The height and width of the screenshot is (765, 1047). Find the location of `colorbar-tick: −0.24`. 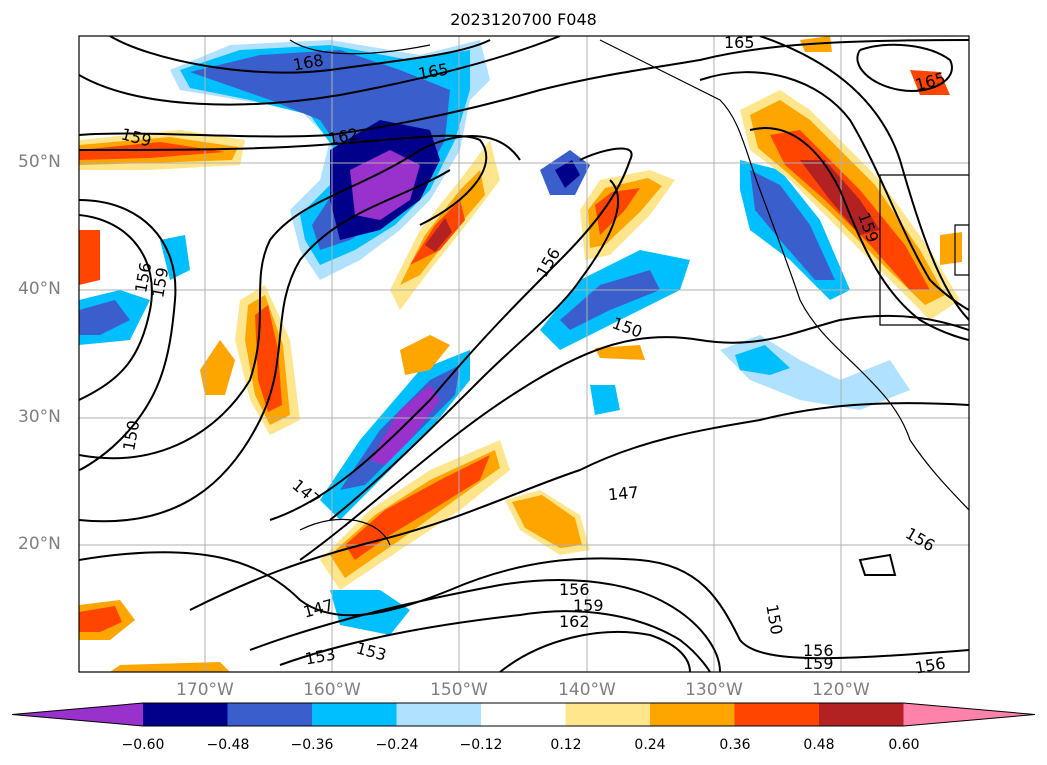

colorbar-tick: −0.24 is located at coordinates (397, 745).